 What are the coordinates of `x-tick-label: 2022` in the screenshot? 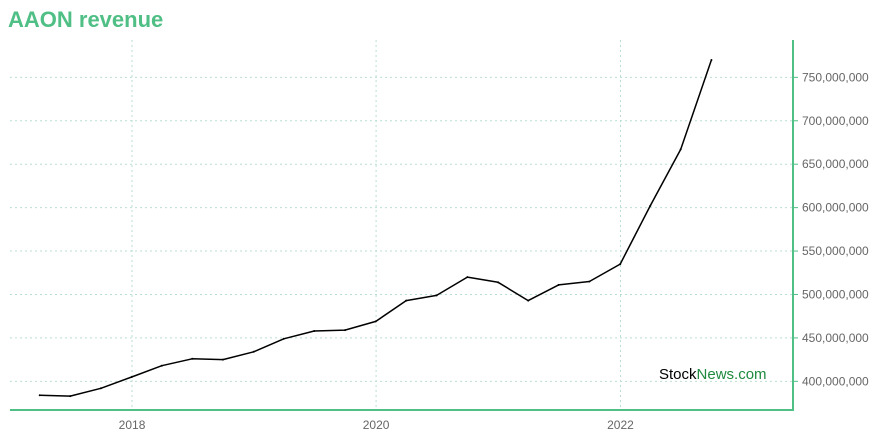 It's located at (620, 425).